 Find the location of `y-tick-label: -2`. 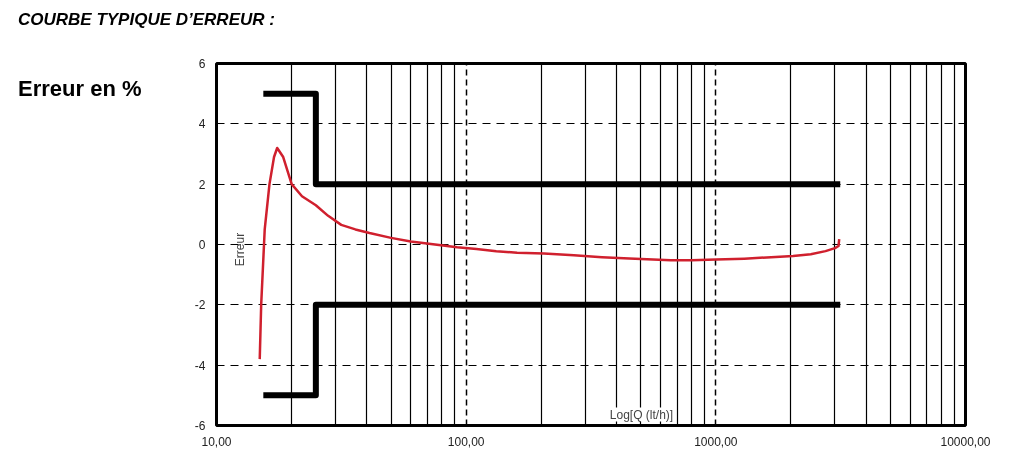

y-tick-label: -2 is located at coordinates (200, 305).